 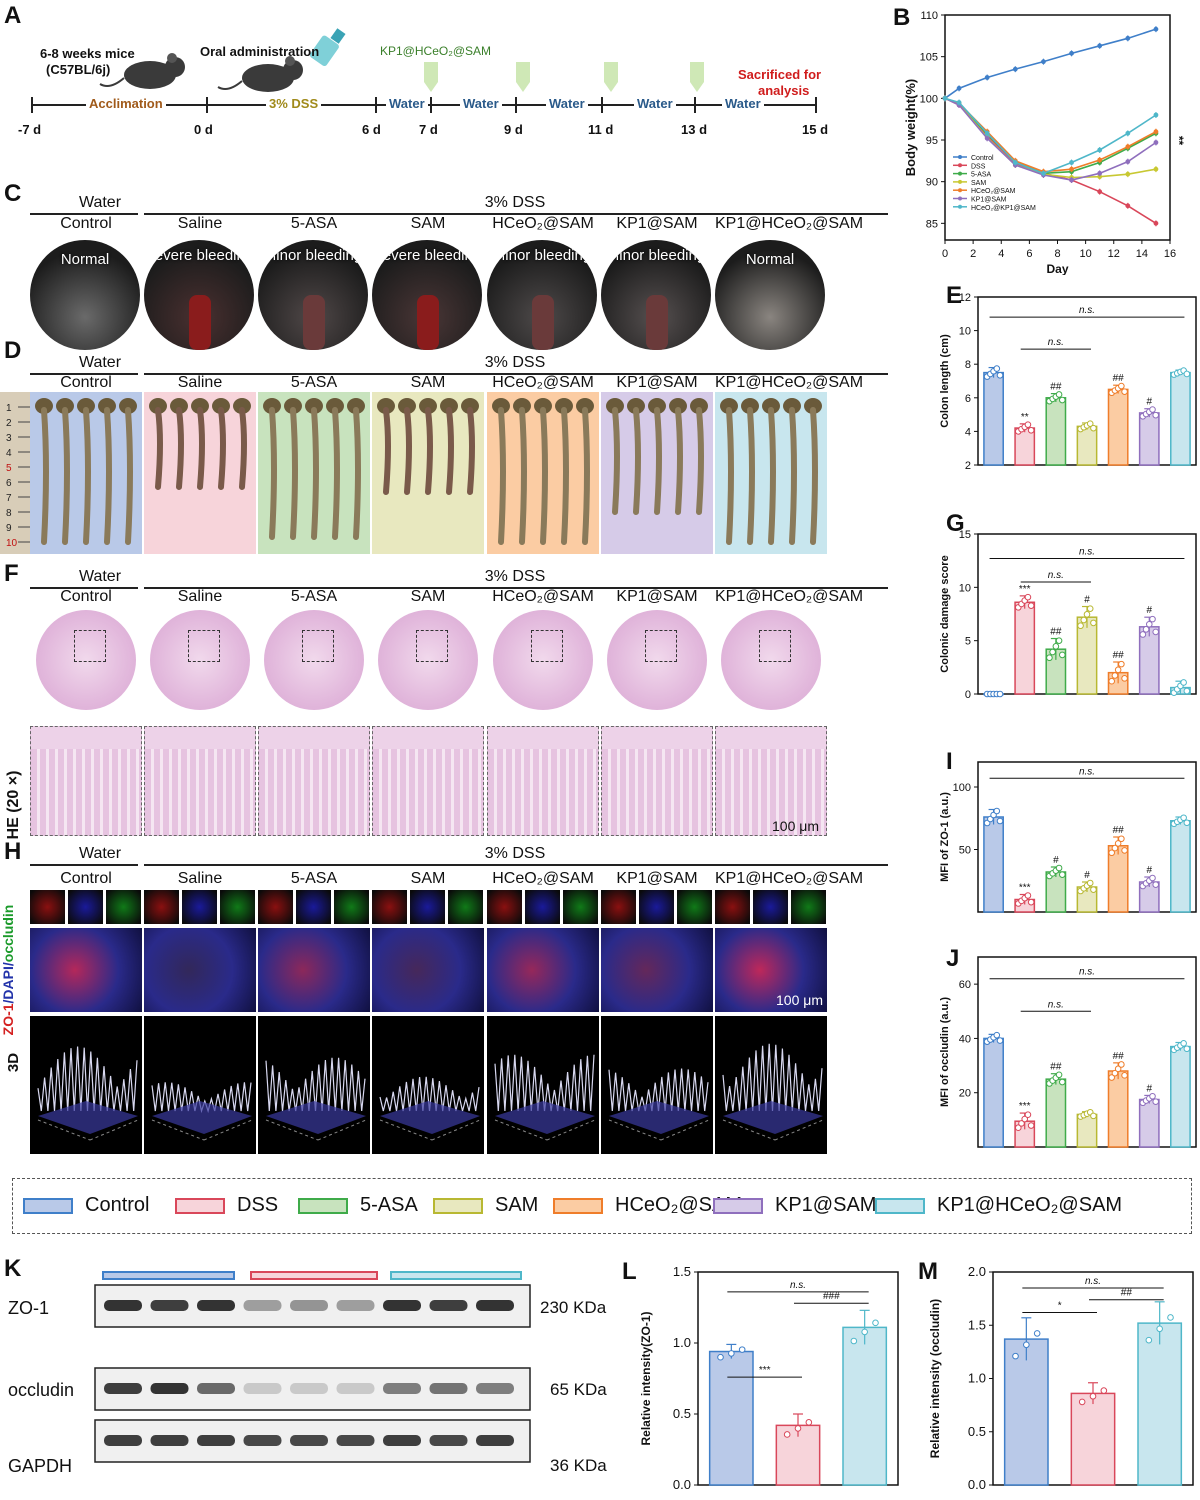 What do you see at coordinates (517, 1205) in the screenshot?
I see `legend-label-3: SAM` at bounding box center [517, 1205].